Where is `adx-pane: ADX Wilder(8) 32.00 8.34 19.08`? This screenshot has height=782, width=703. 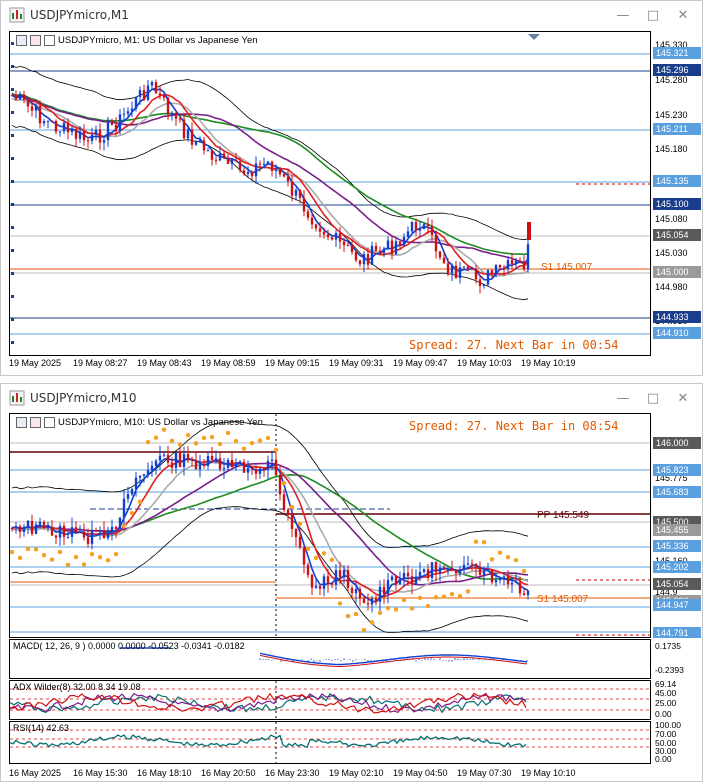
adx-pane: ADX Wilder(8) 32.00 8.34 19.08 is located at coordinates (330, 700).